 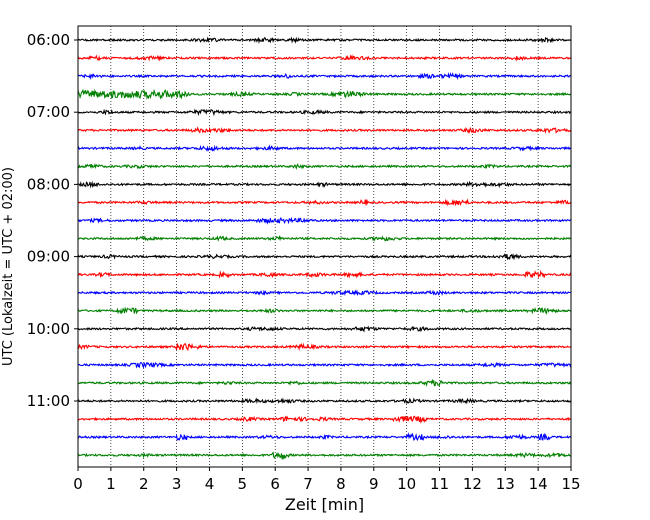 I want to click on y-tick-label-1100: 11:00, so click(x=48, y=401).